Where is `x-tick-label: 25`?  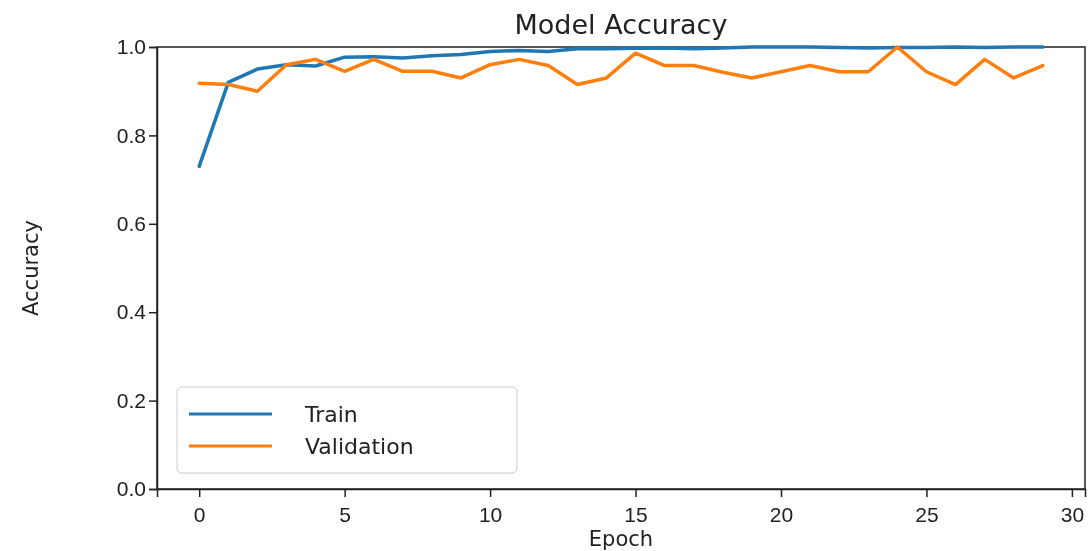
x-tick-label: 25 is located at coordinates (927, 515).